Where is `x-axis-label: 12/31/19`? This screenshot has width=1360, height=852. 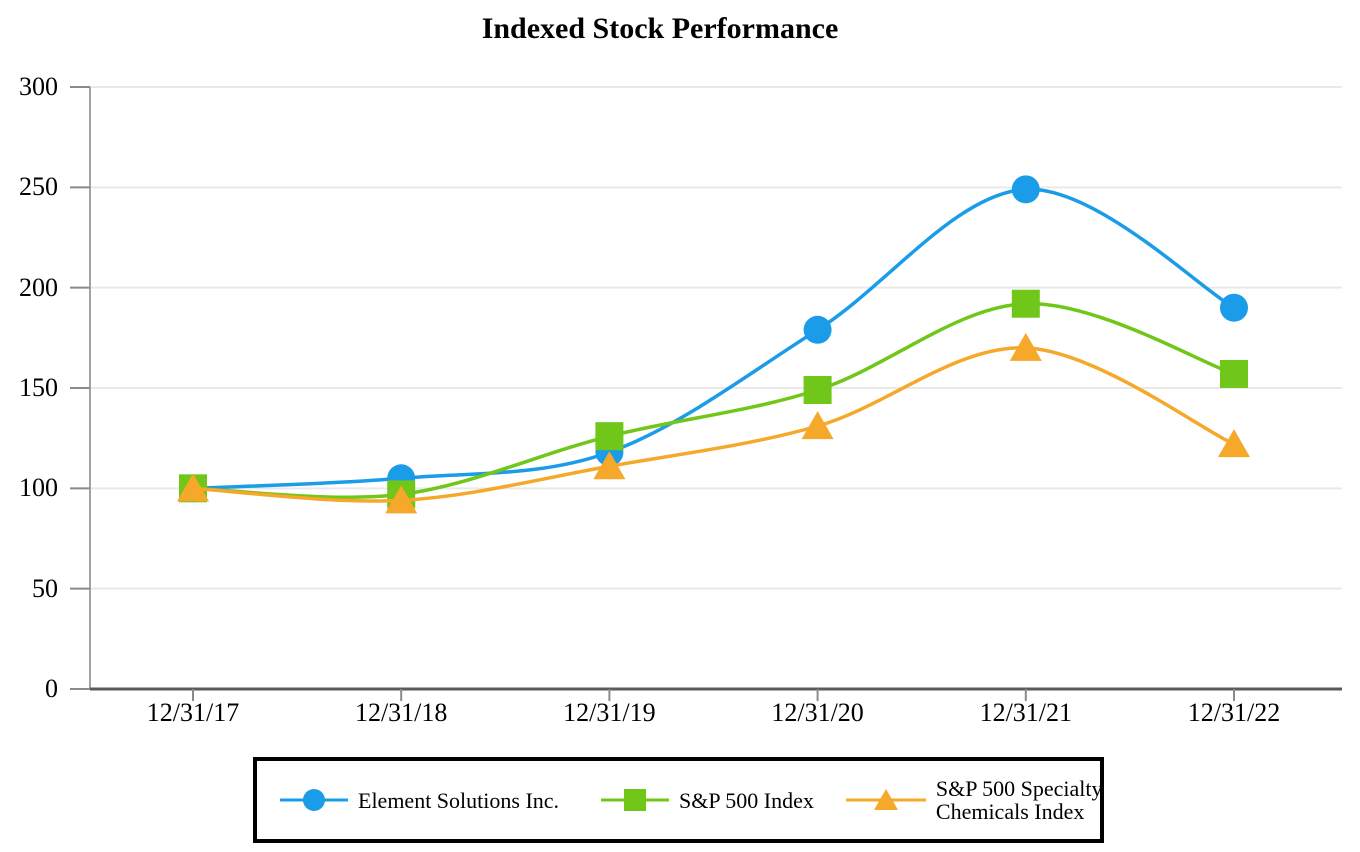
x-axis-label: 12/31/19 is located at coordinates (609, 712).